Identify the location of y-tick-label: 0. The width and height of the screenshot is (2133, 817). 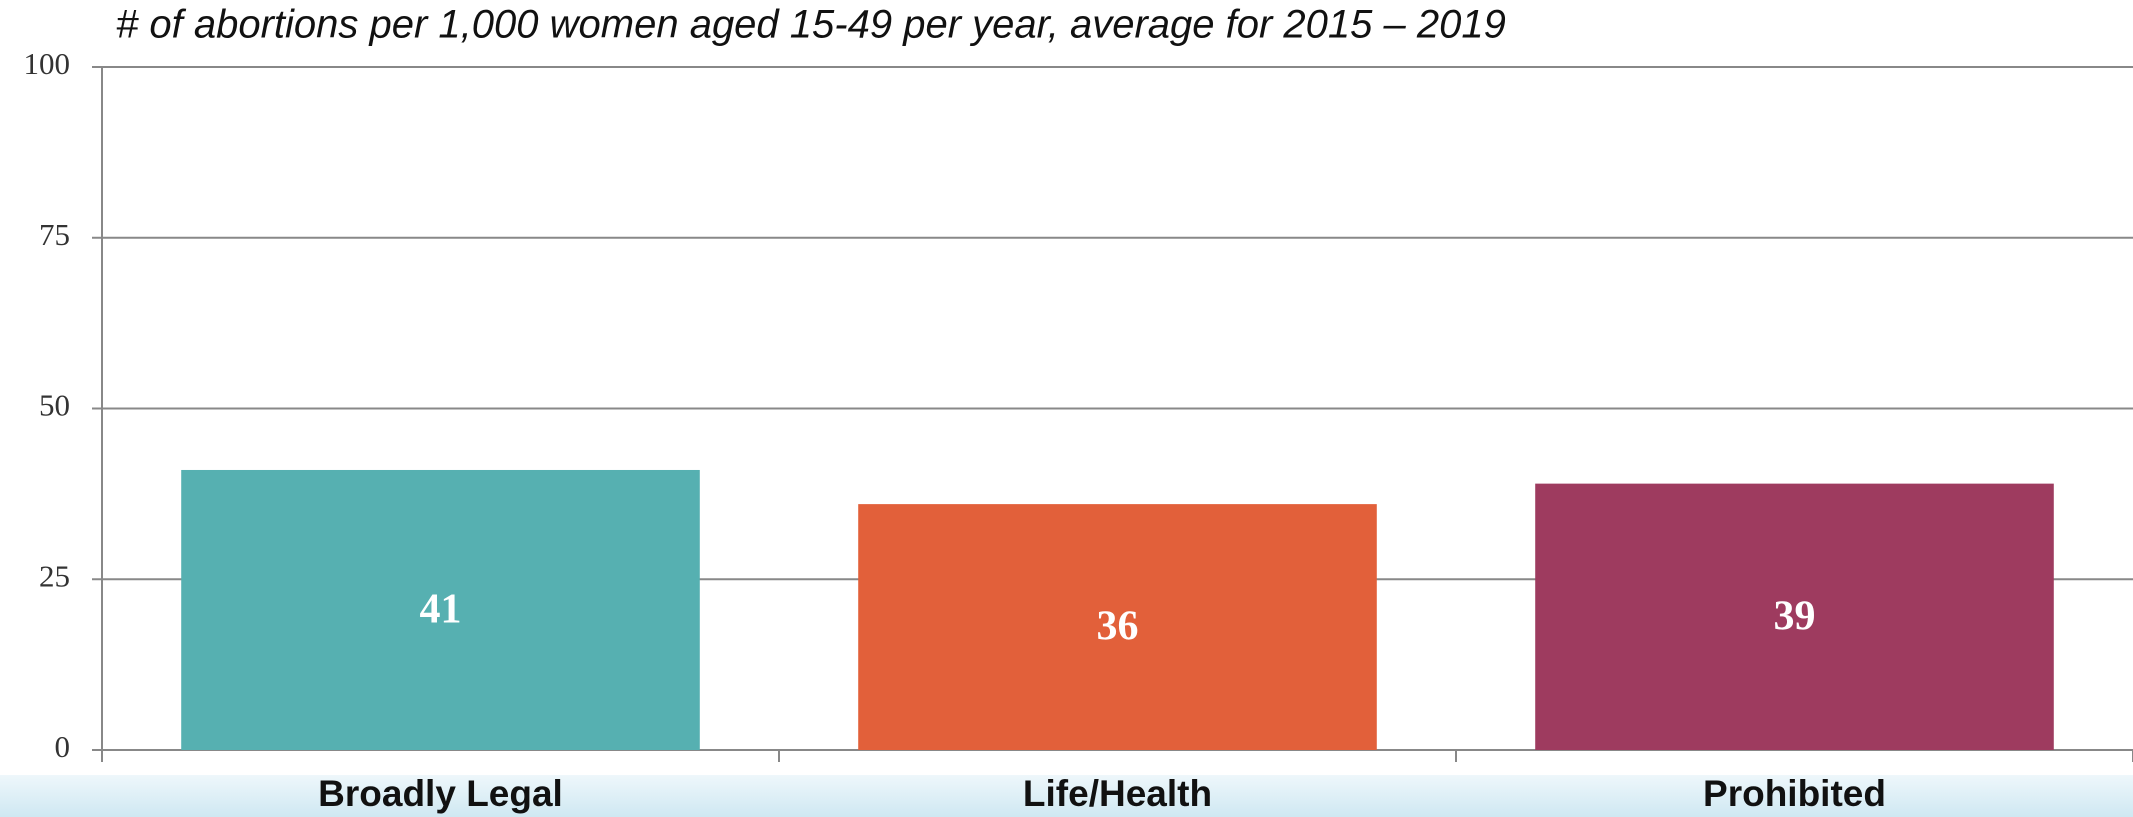
(63, 746).